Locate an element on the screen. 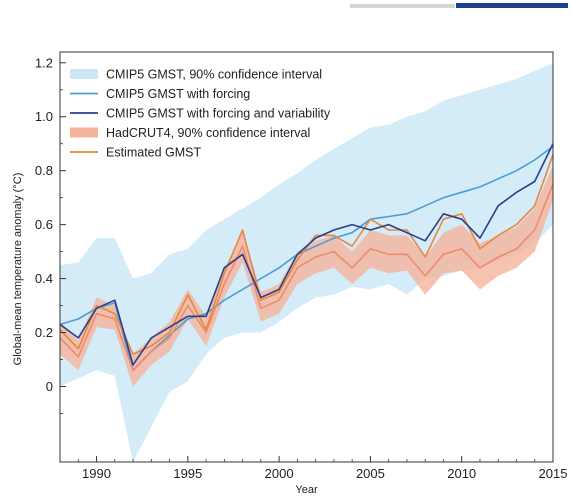 This screenshot has width=571, height=497. legend-label: CMIP5 GMST with forcing is located at coordinates (178, 94).